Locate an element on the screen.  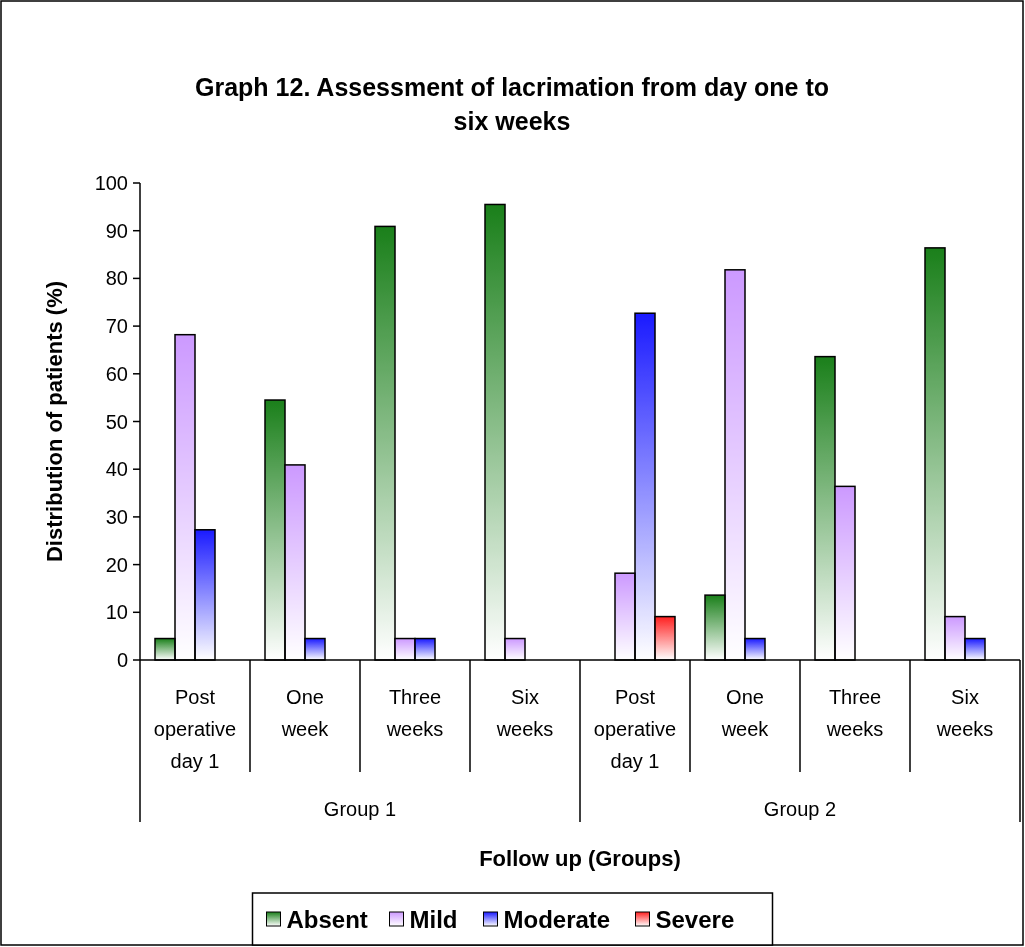
y-tick-label: 80 is located at coordinates (116, 278).